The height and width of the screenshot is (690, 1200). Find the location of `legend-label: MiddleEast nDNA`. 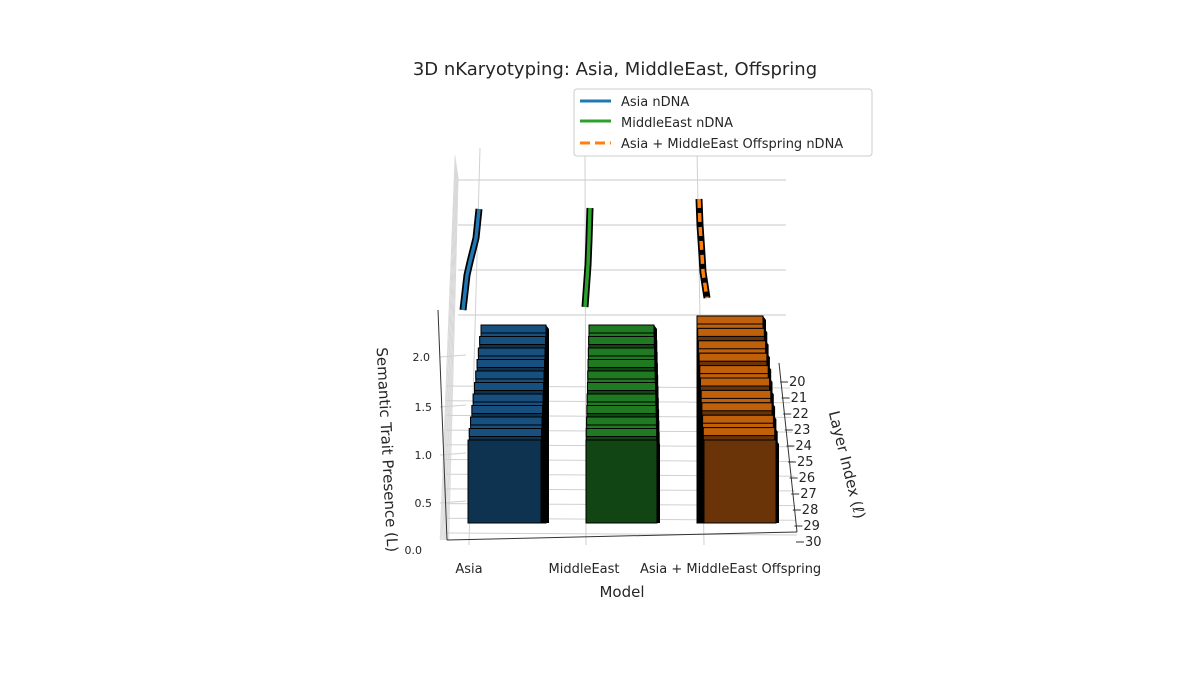

legend-label: MiddleEast nDNA is located at coordinates (677, 123).